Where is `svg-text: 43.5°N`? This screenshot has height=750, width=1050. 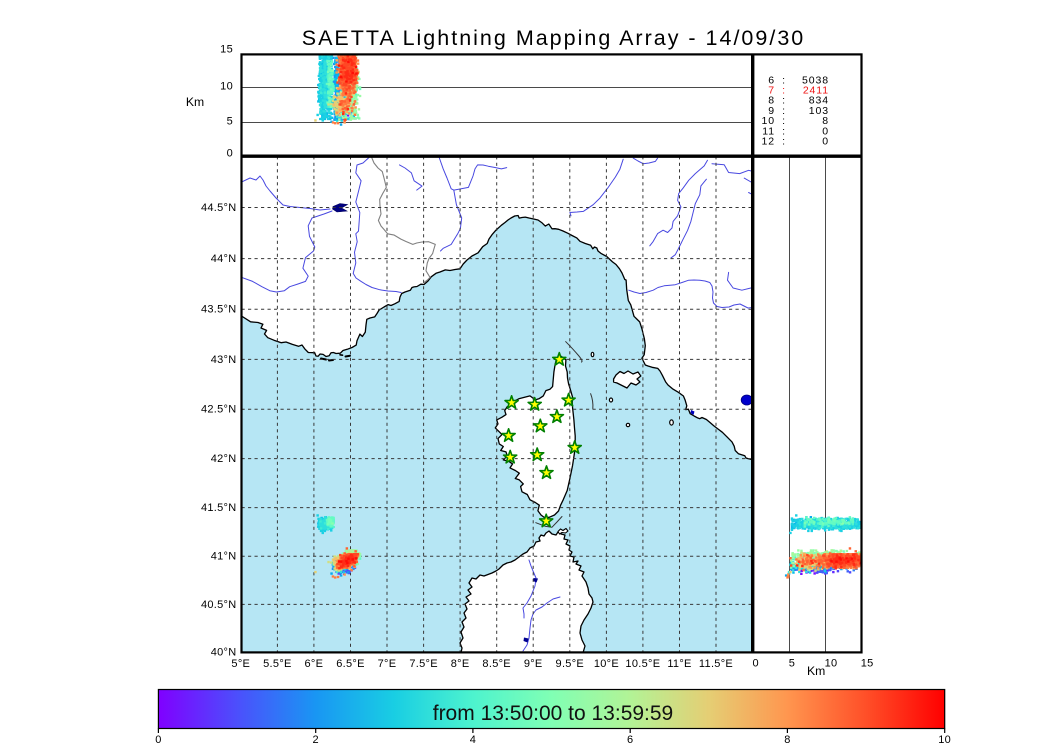 svg-text: 43.5°N is located at coordinates (219, 310).